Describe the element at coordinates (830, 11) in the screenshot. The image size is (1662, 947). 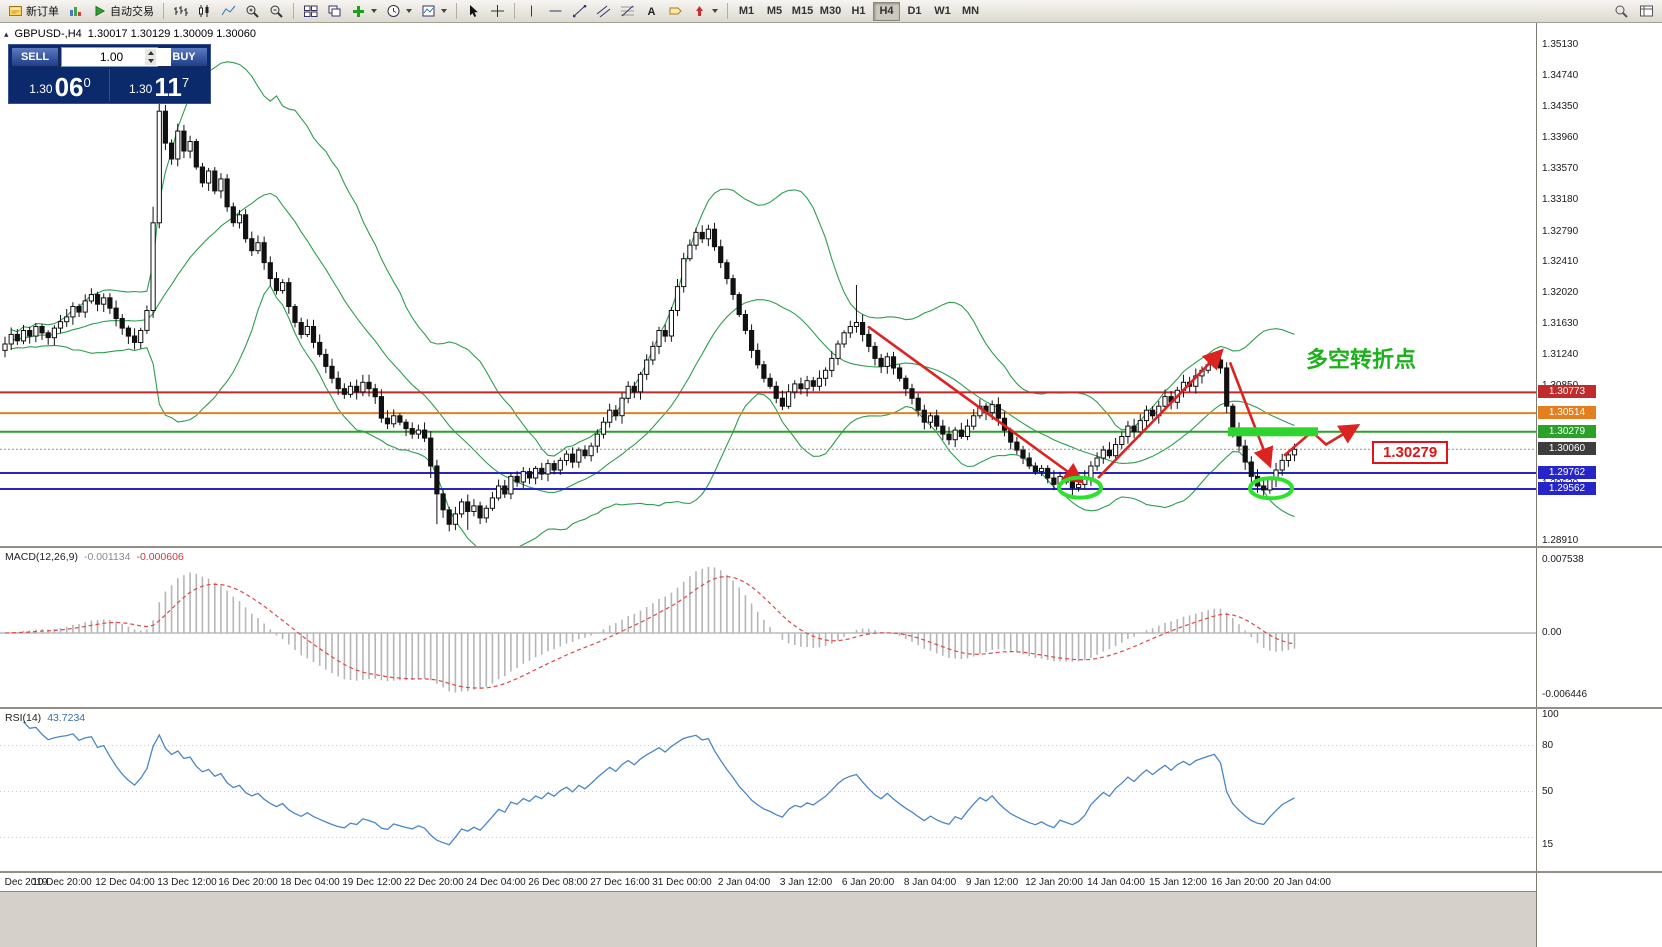
I see `timeframe-m30-button: M30` at that location.